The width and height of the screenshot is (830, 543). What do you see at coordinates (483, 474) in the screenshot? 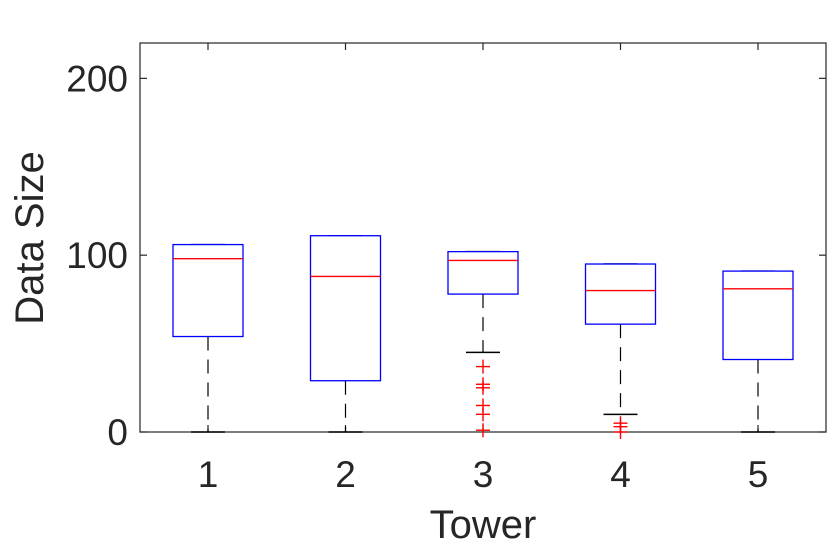
I see `x-tick-label: 3` at bounding box center [483, 474].